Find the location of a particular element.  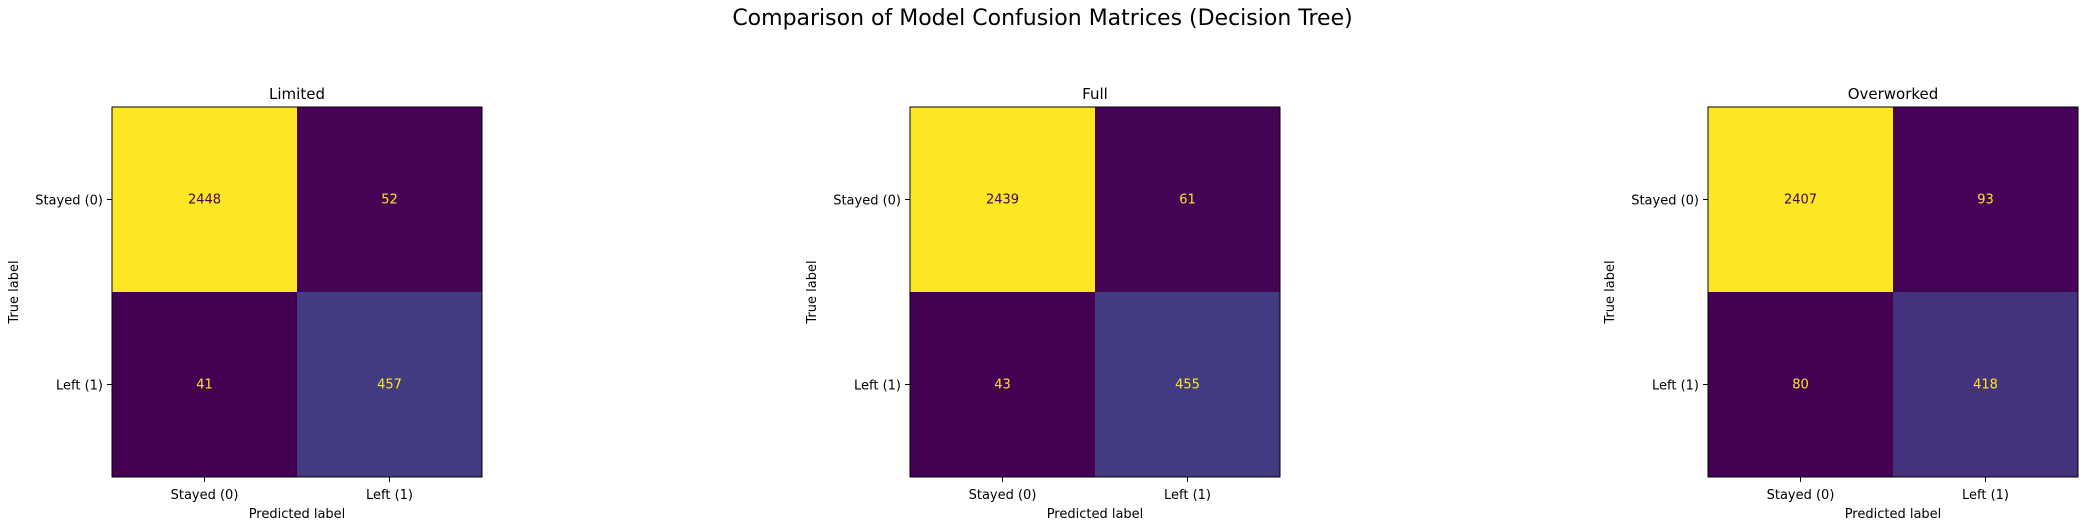

cell-value-label: 43 is located at coordinates (1002, 385).